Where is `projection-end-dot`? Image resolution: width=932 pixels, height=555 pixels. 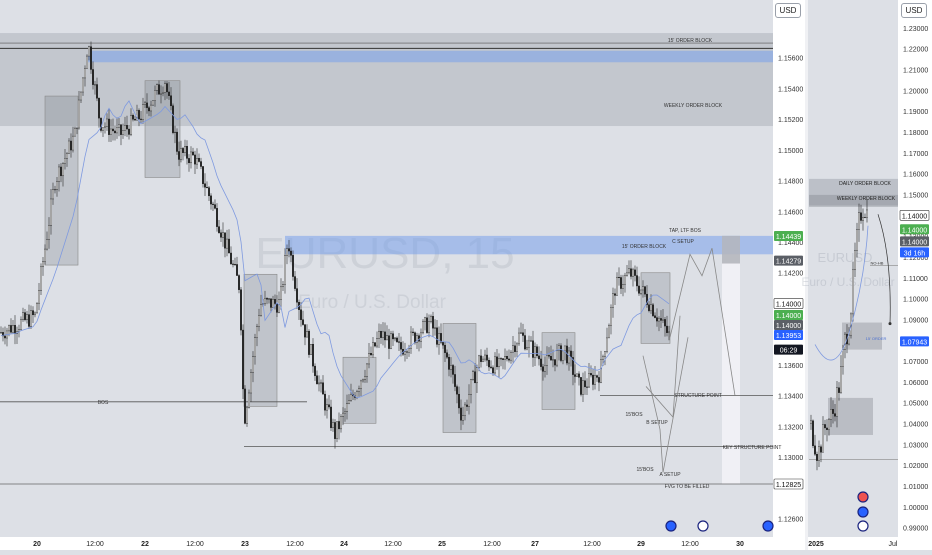
projection-end-dot is located at coordinates (890, 324).